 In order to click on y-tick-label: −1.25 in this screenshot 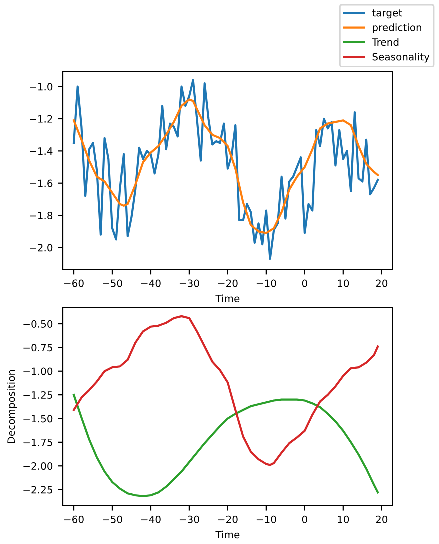, I will do `click(38, 395)`.